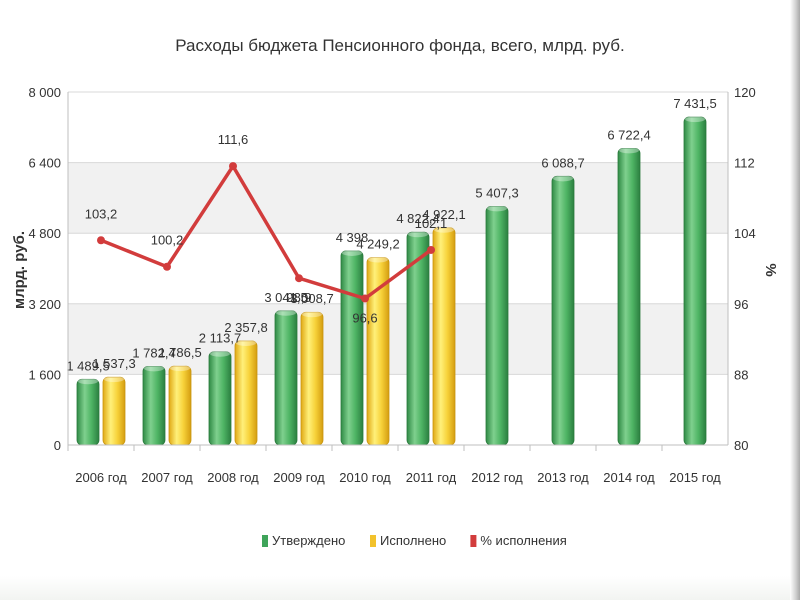  I want to click on y2-tick-label: 88, so click(741, 374).